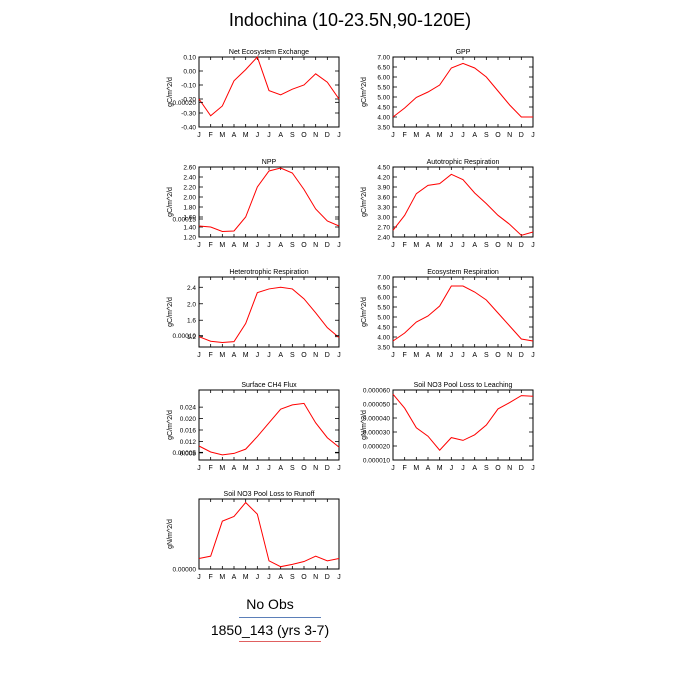 Image resolution: width=700 pixels, height=700 pixels. Describe the element at coordinates (383, 188) in the screenshot. I see `y-tick-label: 3.90` at that location.